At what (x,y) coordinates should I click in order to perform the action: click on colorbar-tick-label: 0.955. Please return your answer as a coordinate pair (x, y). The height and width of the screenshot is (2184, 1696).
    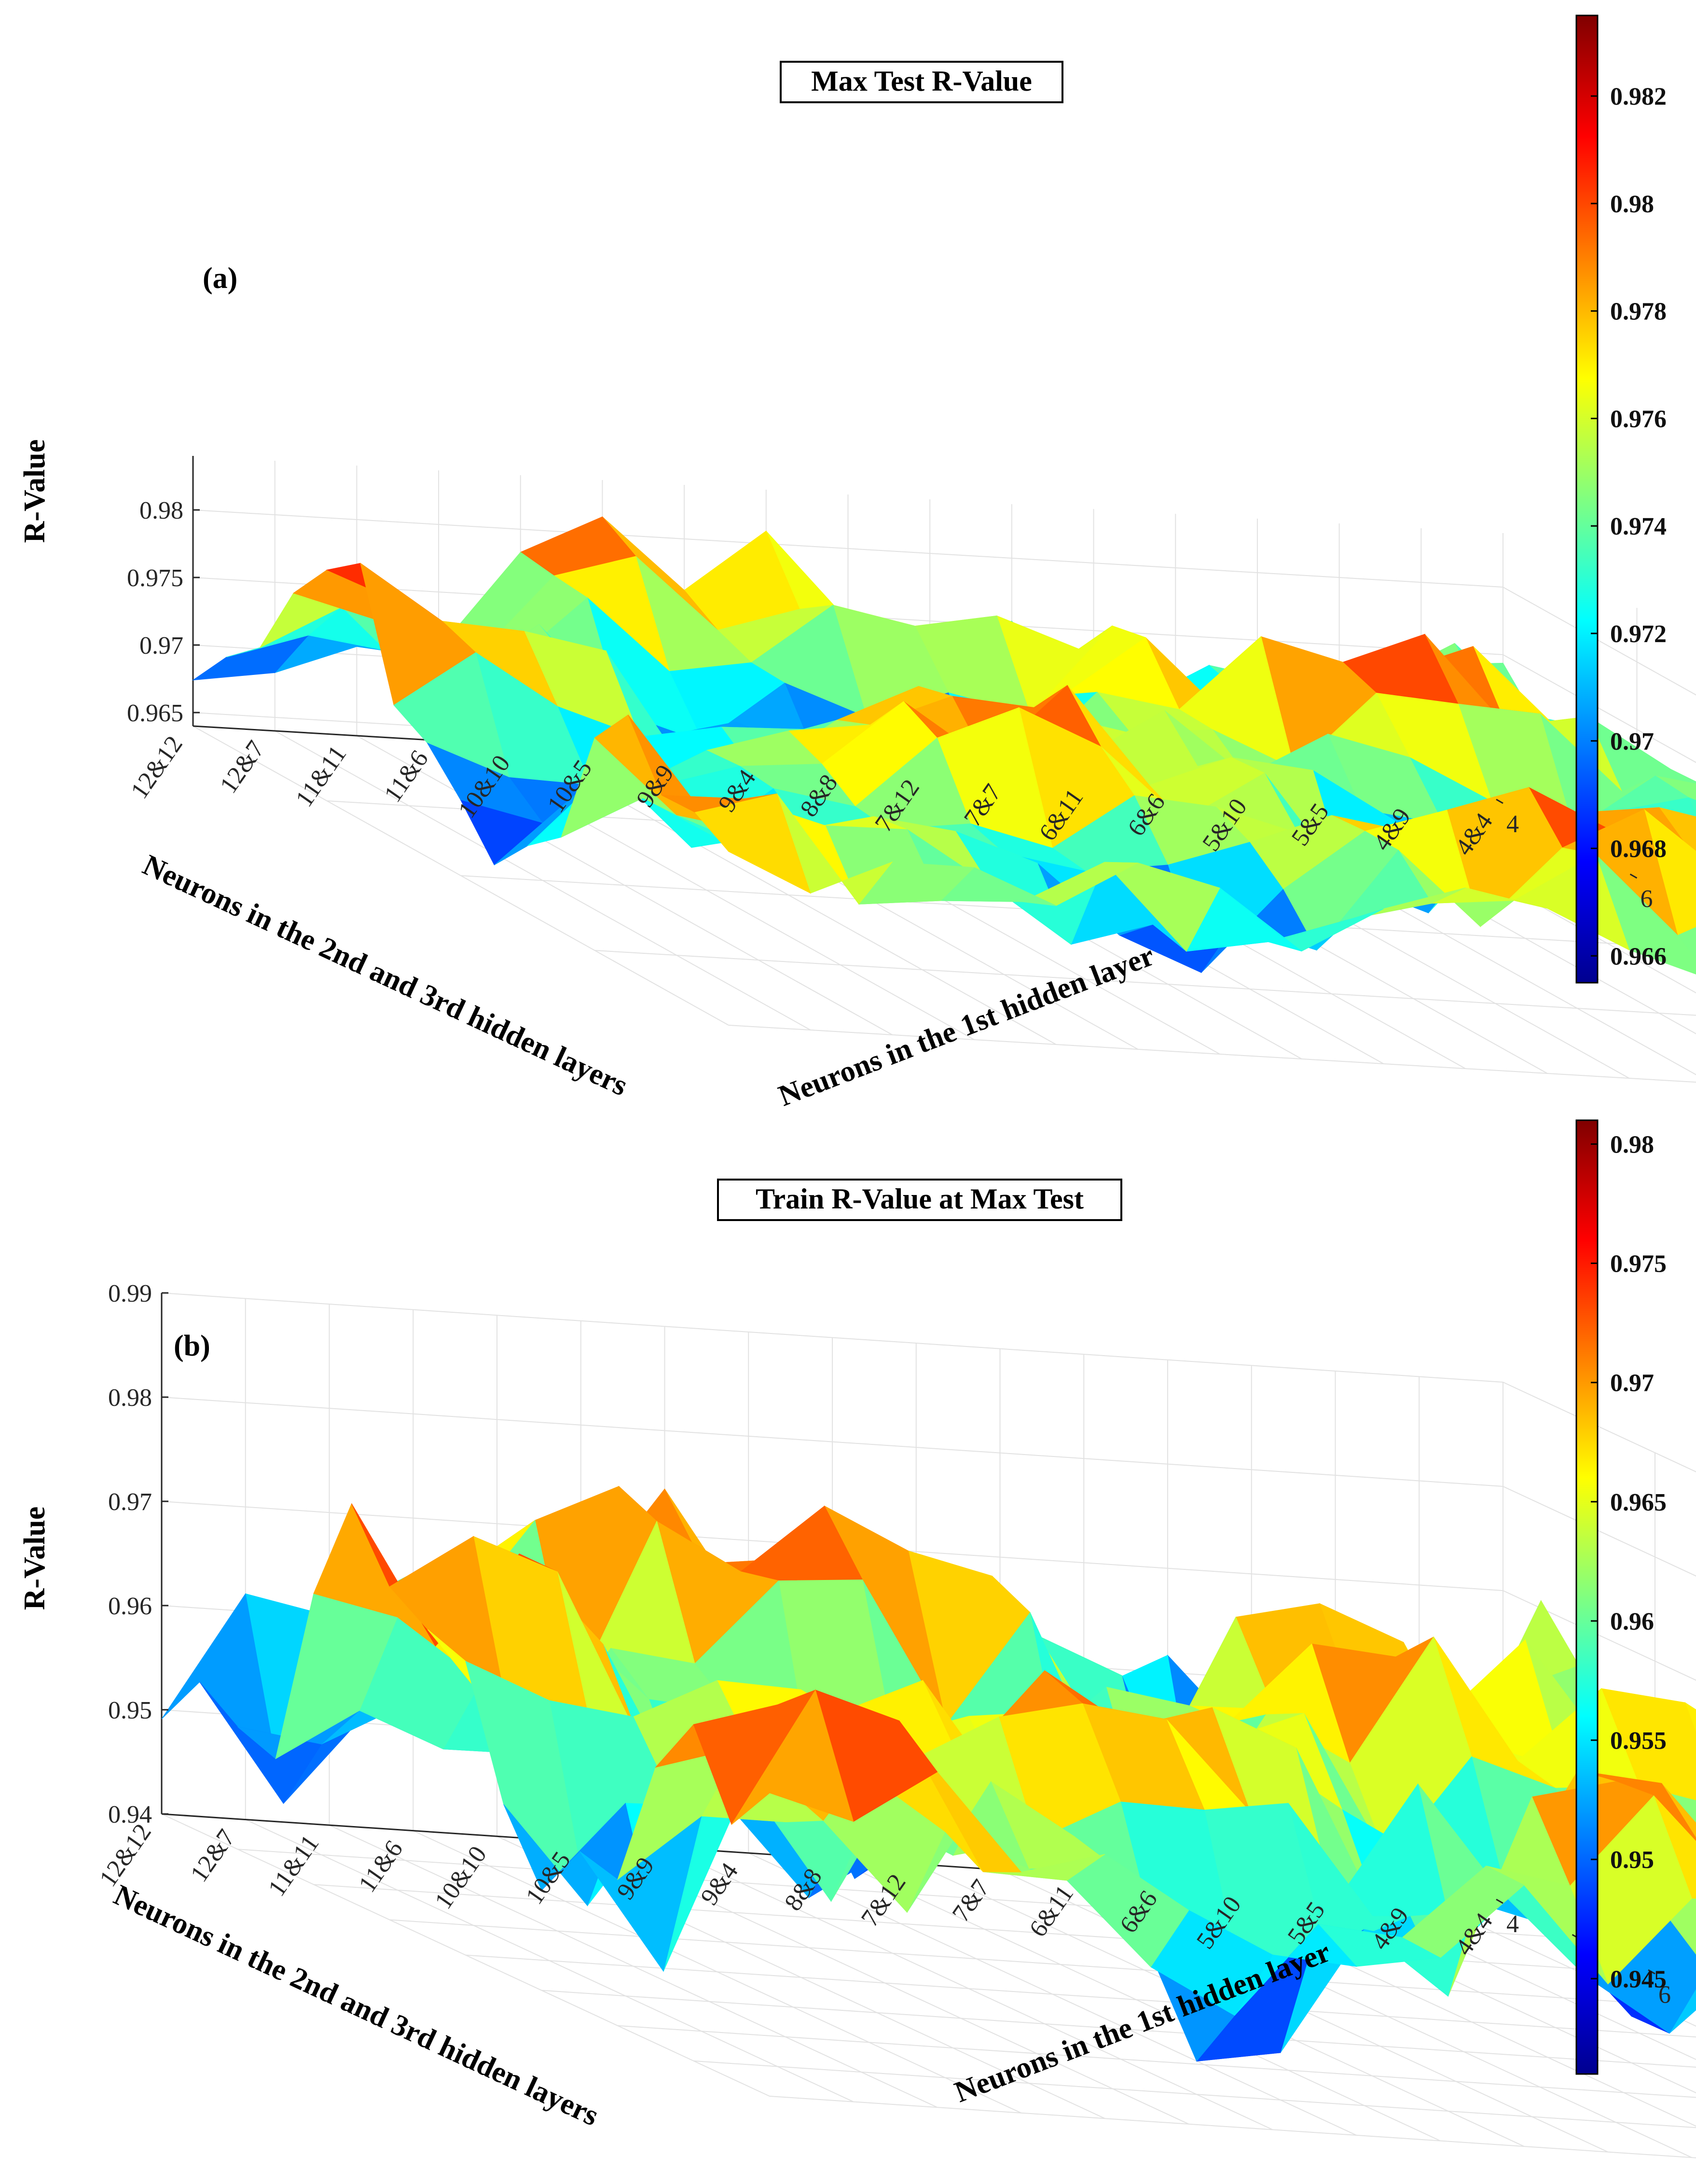
    Looking at the image, I should click on (1638, 1741).